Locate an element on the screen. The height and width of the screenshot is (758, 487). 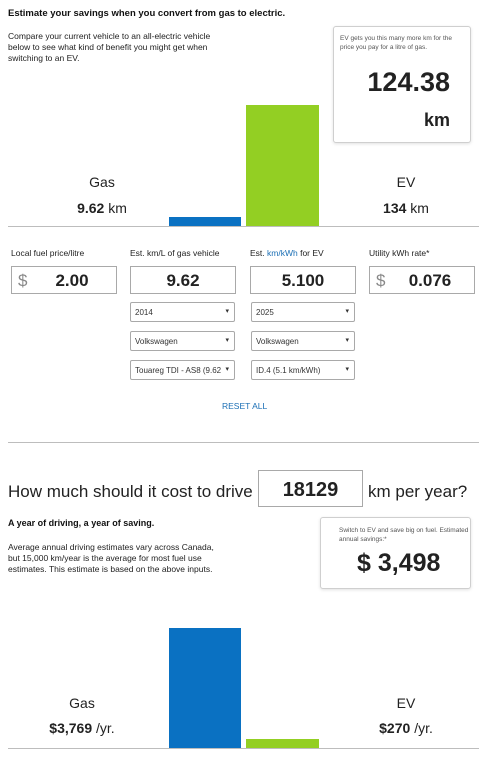
ev-cost-value: $270 /yr. is located at coordinates (406, 728).